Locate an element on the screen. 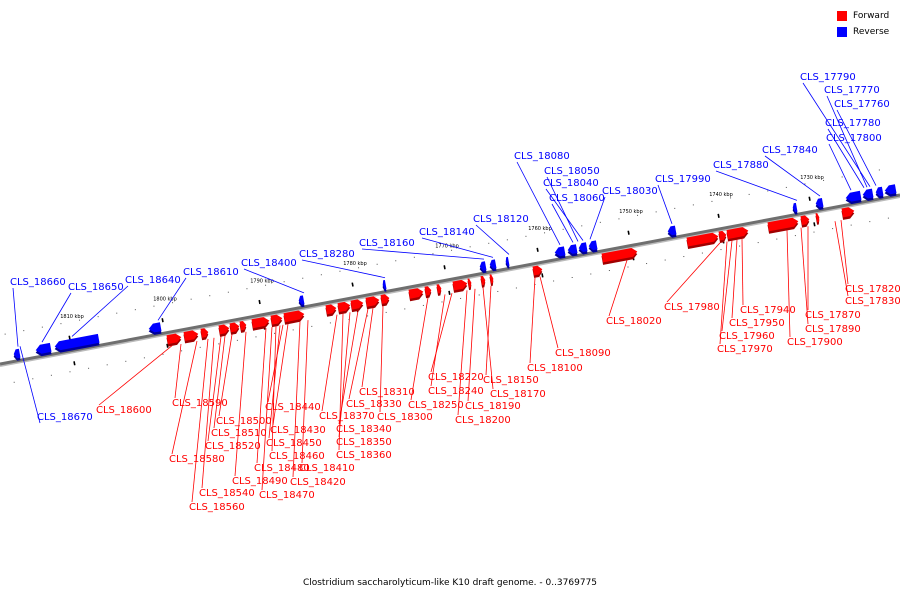  gene-label: CLS_18440 is located at coordinates (293, 407).